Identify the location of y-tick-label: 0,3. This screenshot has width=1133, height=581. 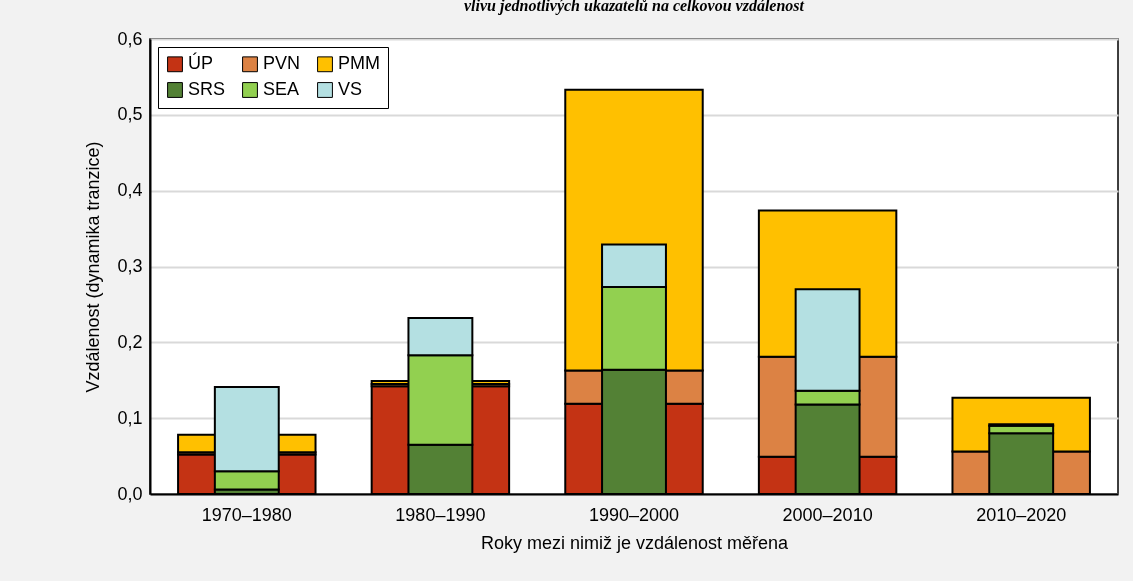
(130, 266).